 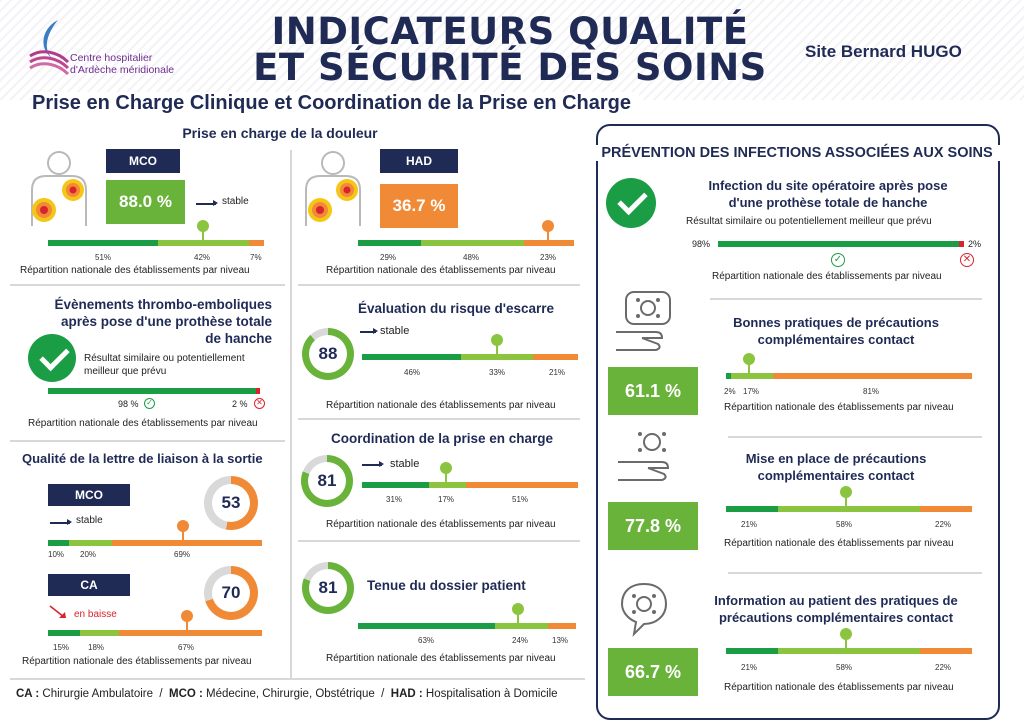 What do you see at coordinates (828, 202) in the screenshot?
I see `iso-title-line: d'une prothèse totale de hanche` at bounding box center [828, 202].